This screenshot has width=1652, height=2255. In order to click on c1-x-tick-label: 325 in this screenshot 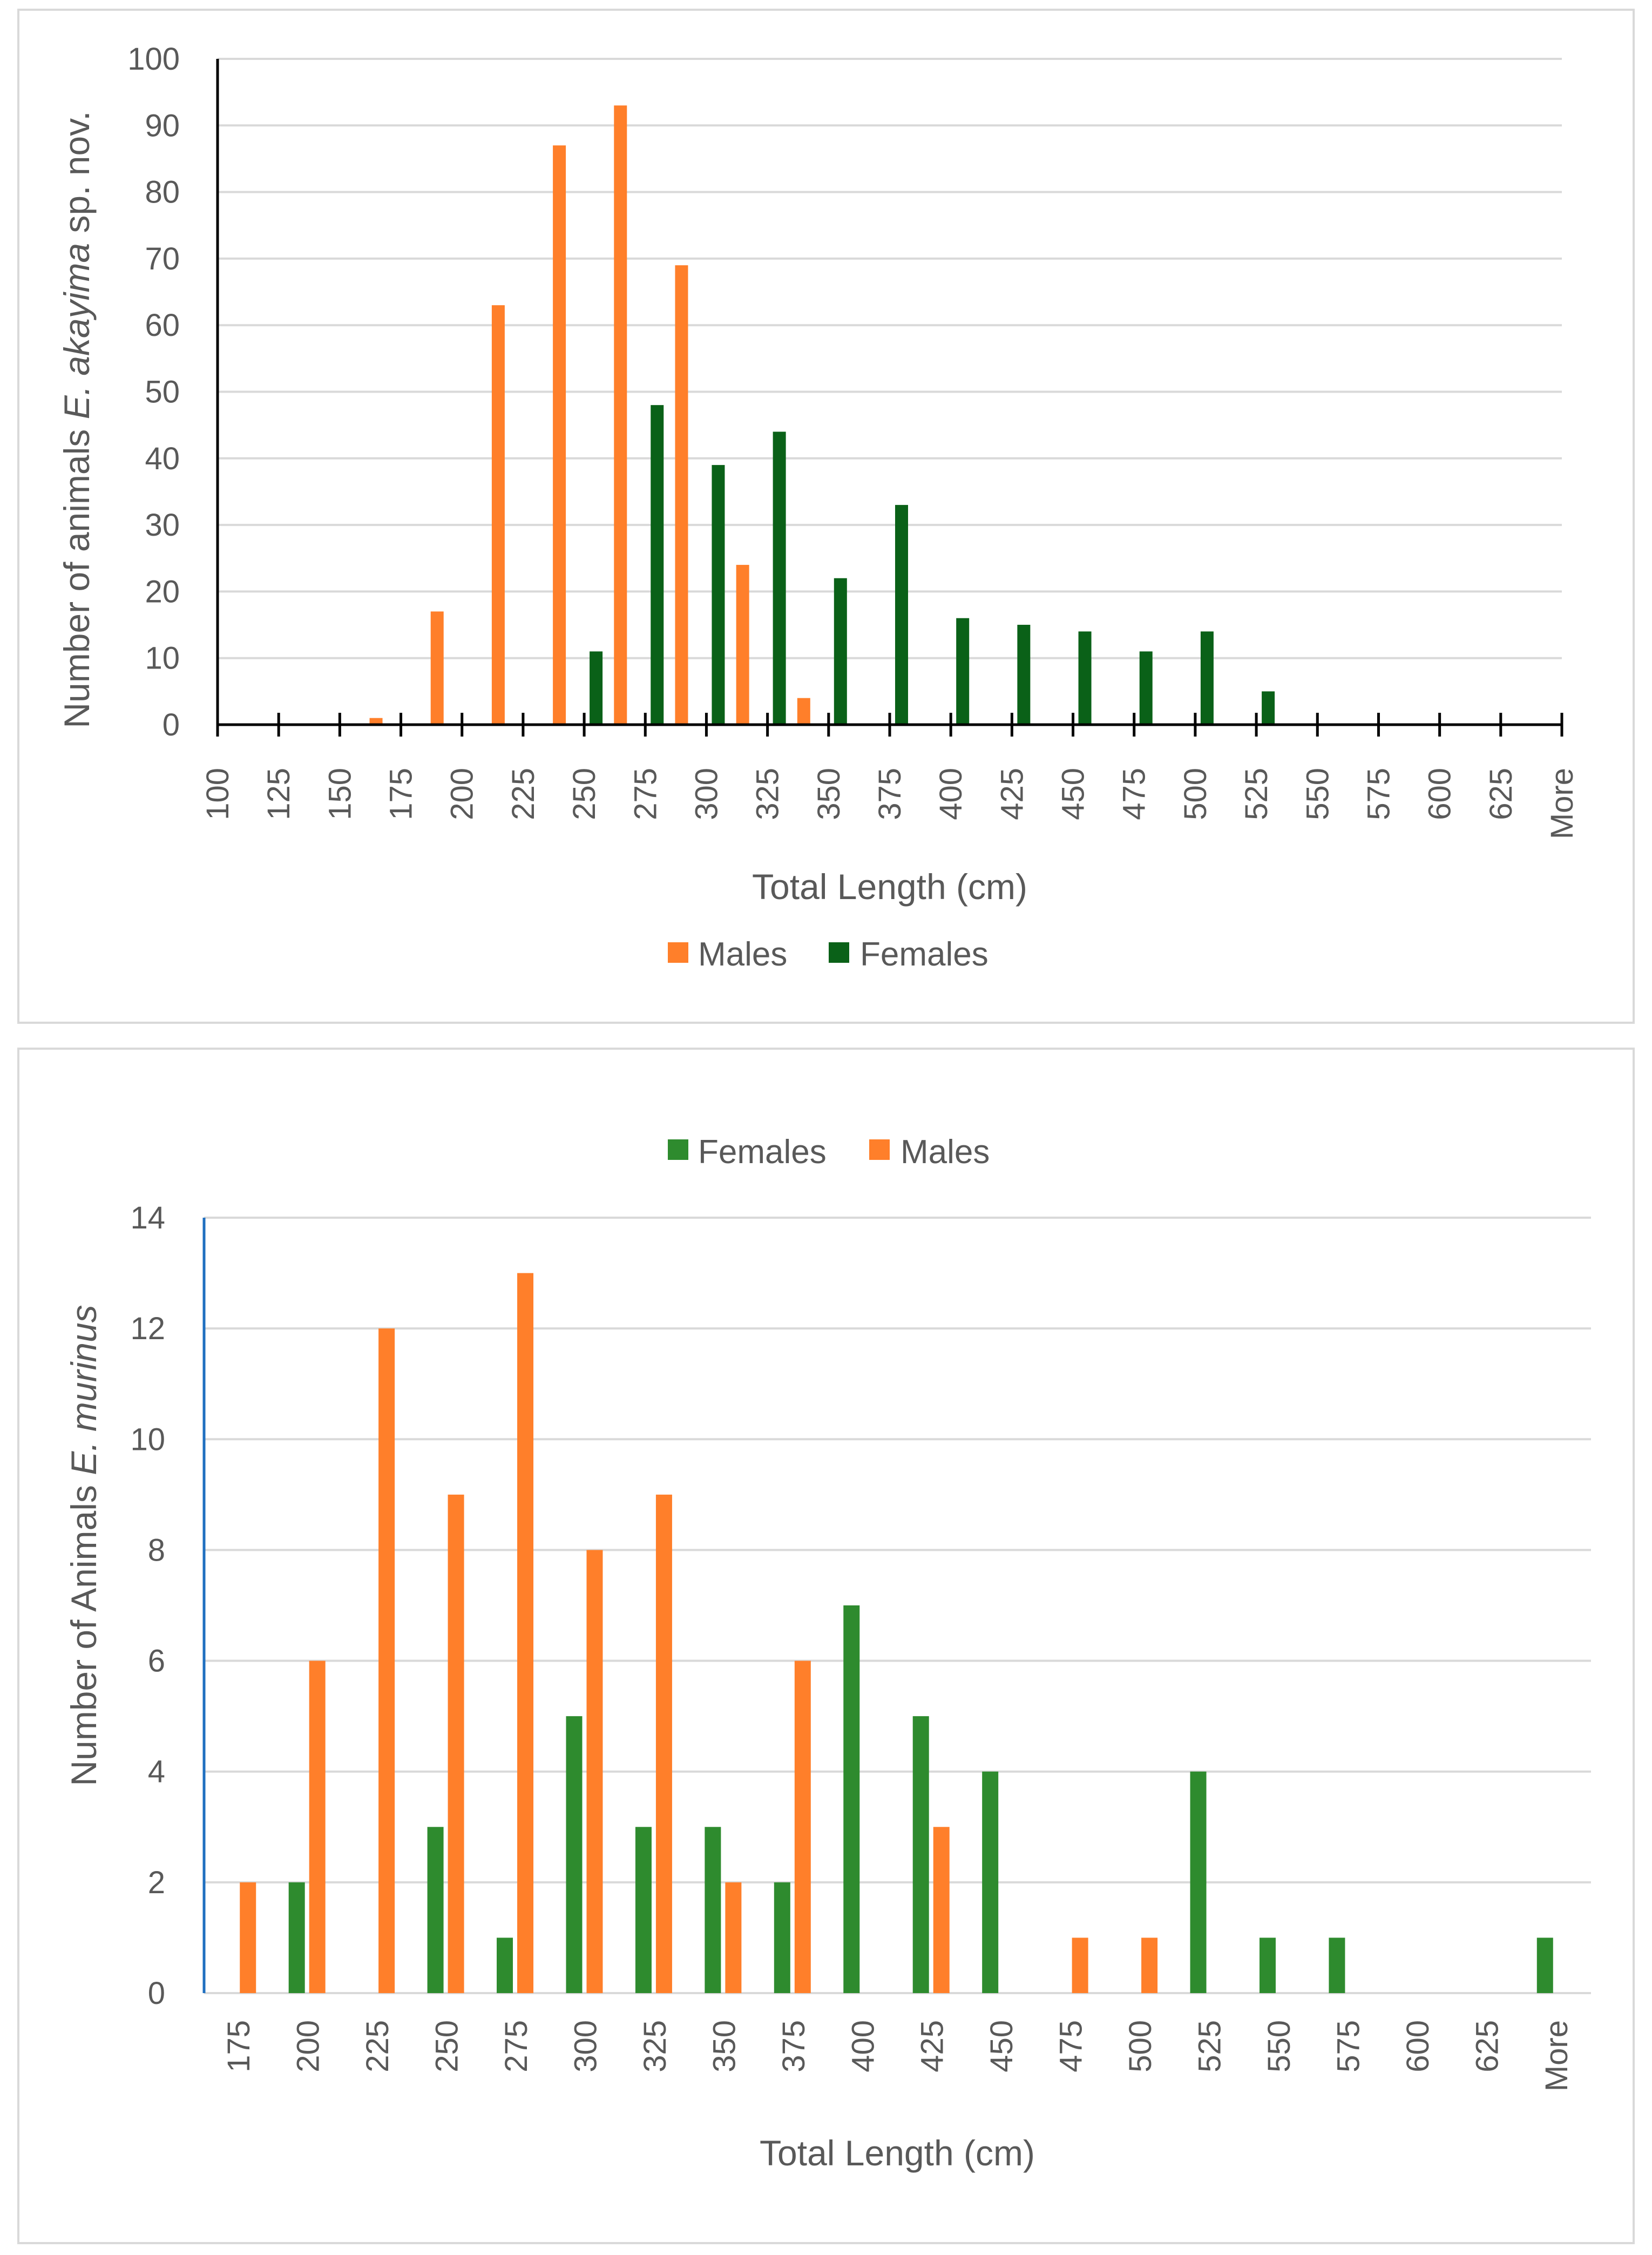, I will do `click(768, 794)`.